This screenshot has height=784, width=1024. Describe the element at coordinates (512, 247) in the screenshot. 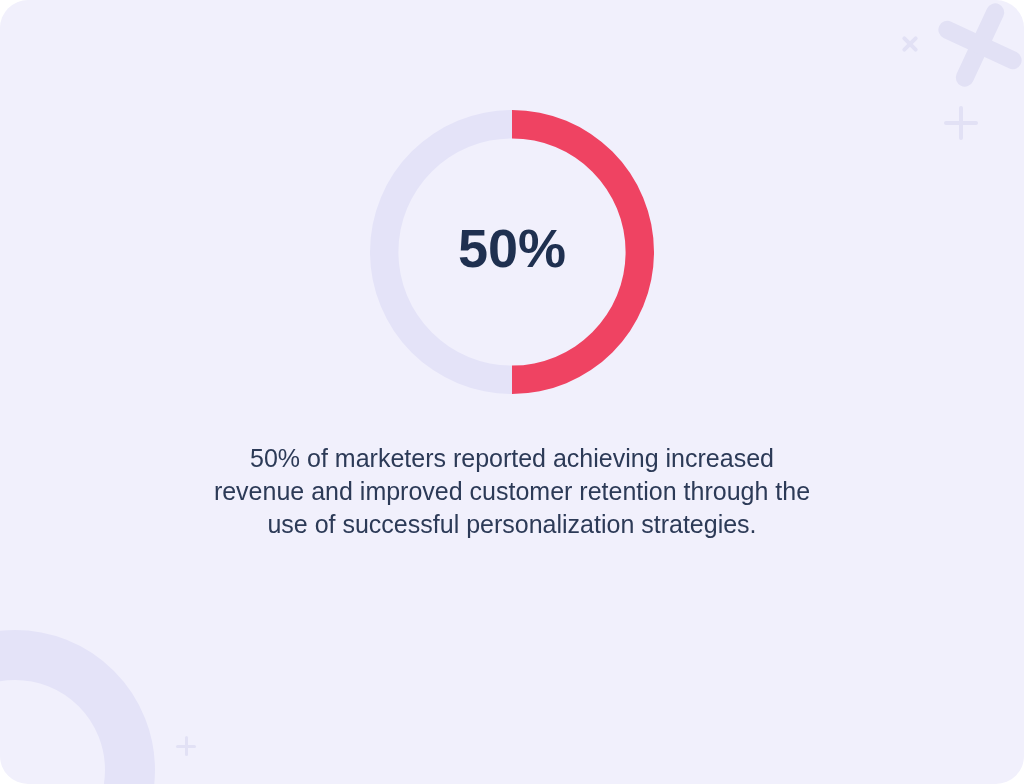

I see `data-label: 50%` at that location.